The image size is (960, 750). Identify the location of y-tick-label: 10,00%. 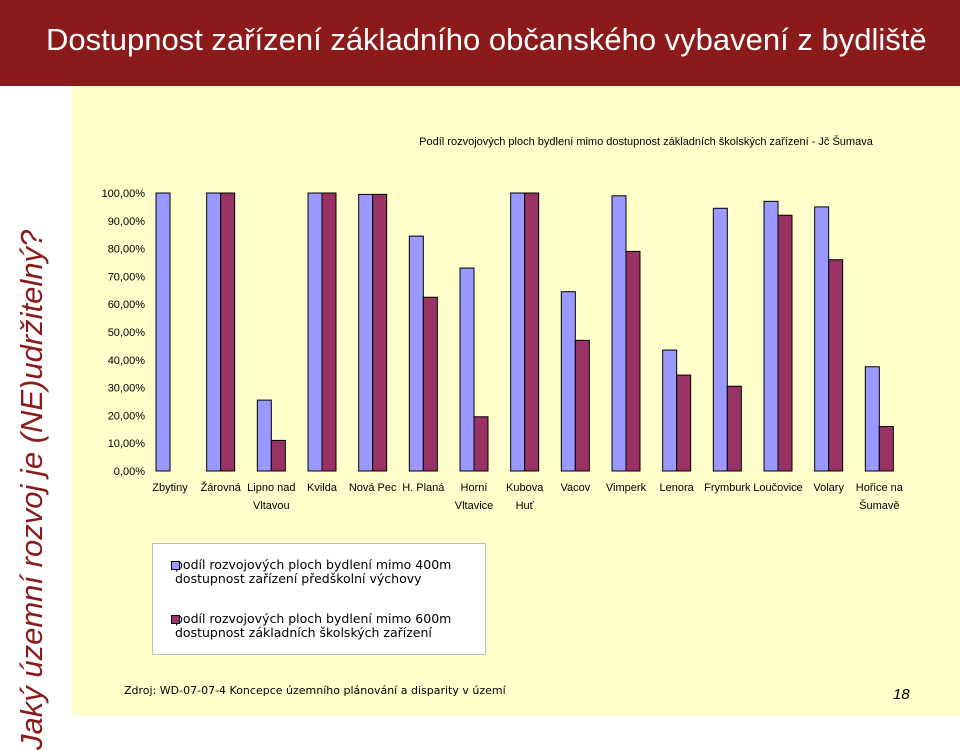
(127, 444).